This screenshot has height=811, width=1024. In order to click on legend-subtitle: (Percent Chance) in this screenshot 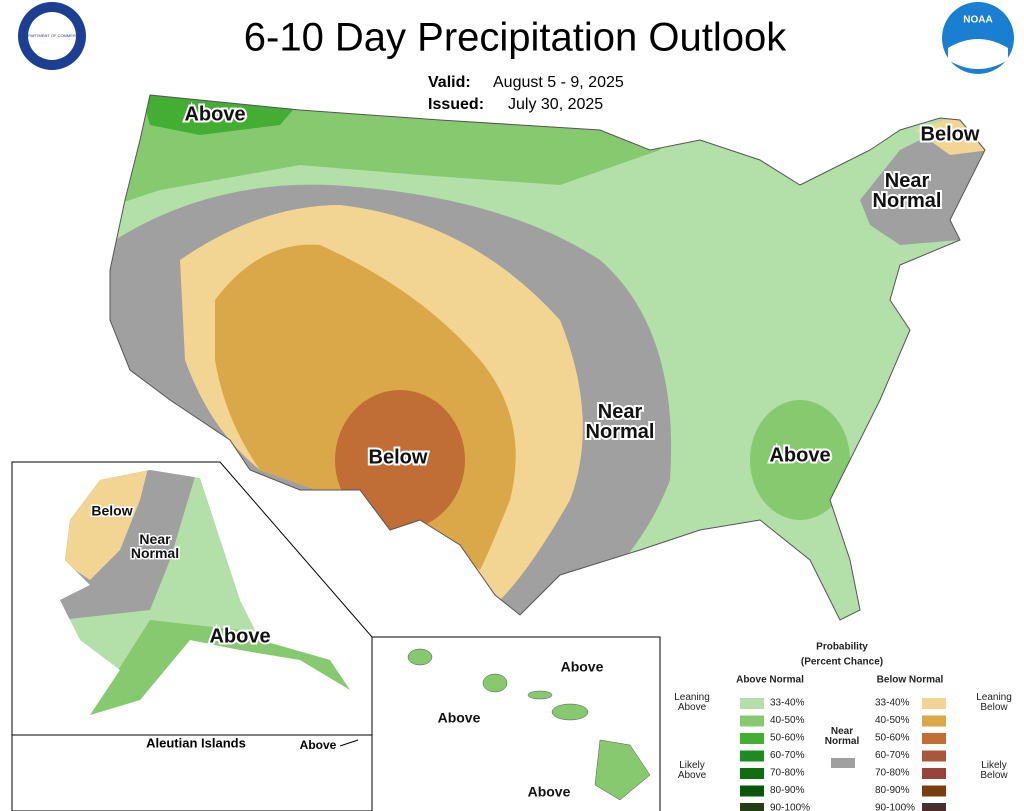, I will do `click(842, 662)`.